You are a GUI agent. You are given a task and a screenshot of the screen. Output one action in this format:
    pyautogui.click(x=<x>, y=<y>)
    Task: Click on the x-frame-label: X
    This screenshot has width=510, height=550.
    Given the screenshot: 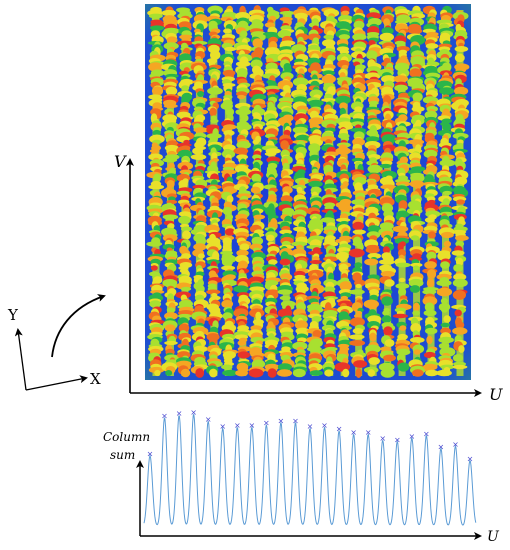 What is the action you would take?
    pyautogui.click(x=95, y=379)
    